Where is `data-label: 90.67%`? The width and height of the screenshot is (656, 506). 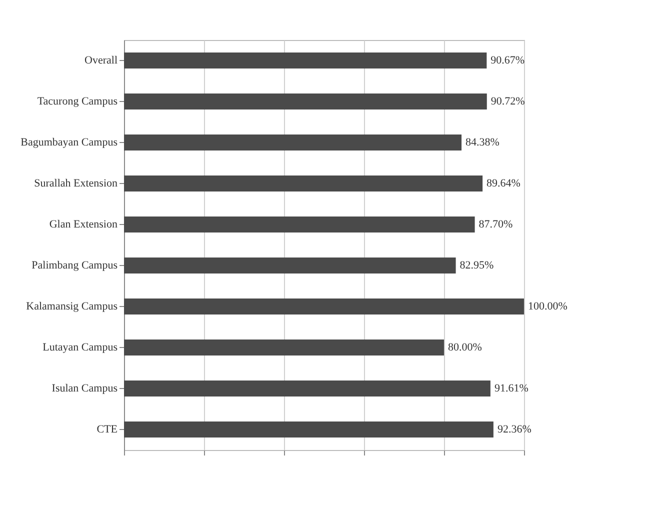 data-label: 90.67% is located at coordinates (507, 60).